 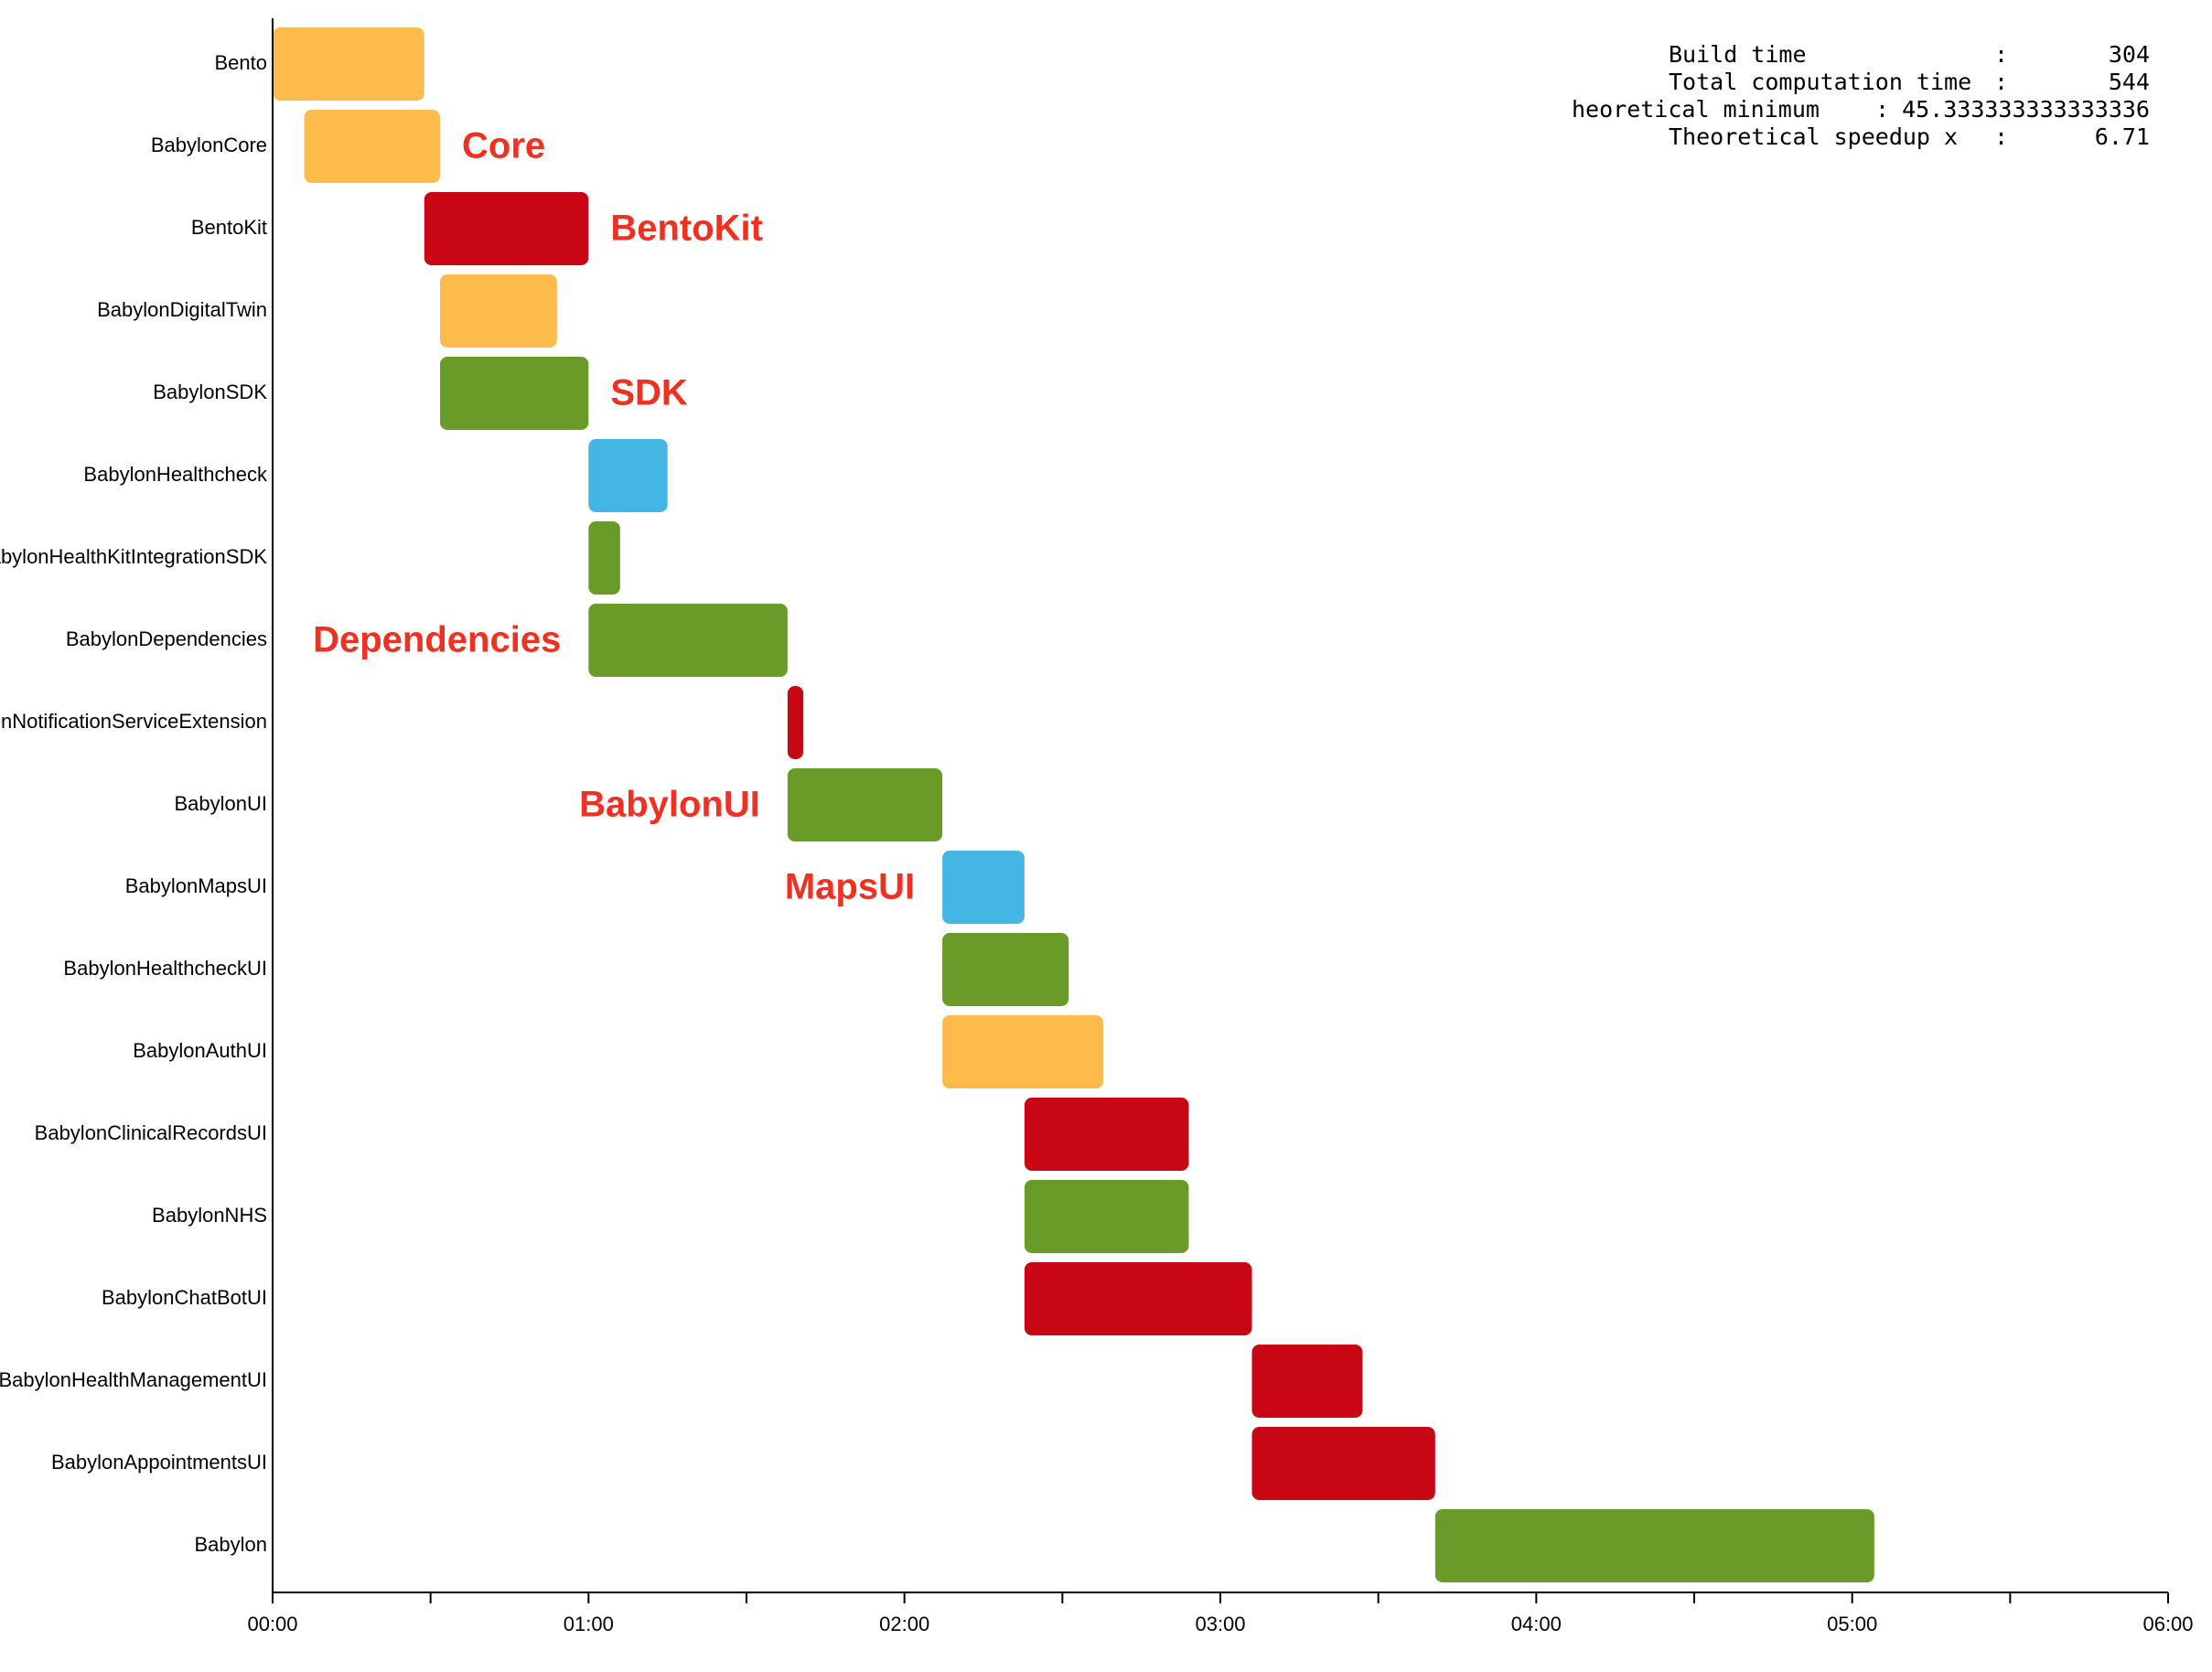 What do you see at coordinates (1138, 1298) in the screenshot?
I see `bar-babylon-chat-bot-ui` at bounding box center [1138, 1298].